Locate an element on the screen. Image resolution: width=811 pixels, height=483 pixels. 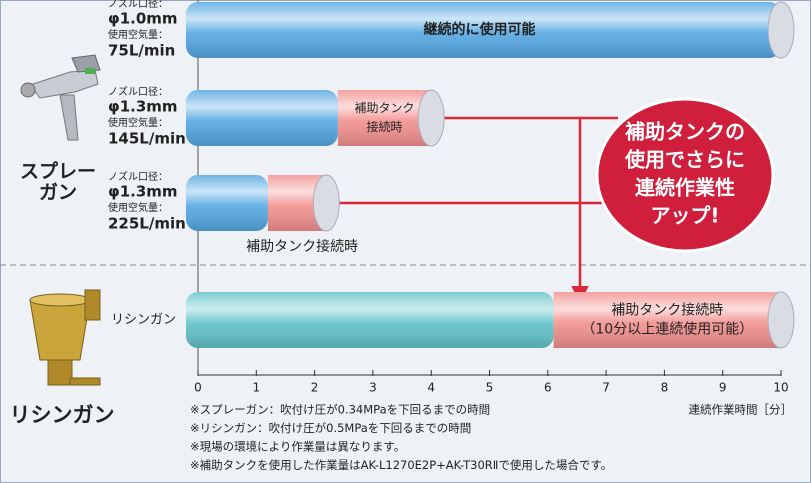
group-label: リシンガン is located at coordinates (62, 415).